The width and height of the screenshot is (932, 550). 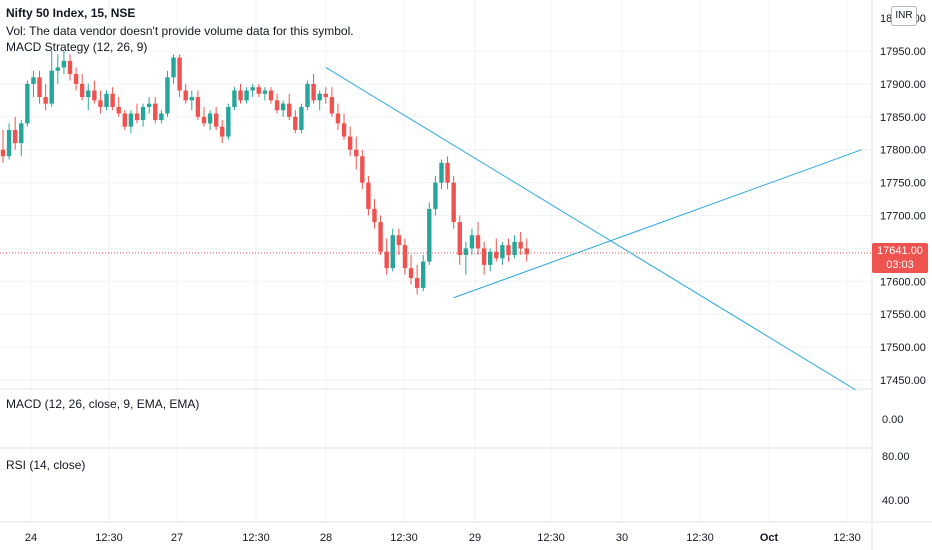 What do you see at coordinates (892, 420) in the screenshot?
I see `macd-tick-label: 0.00` at bounding box center [892, 420].